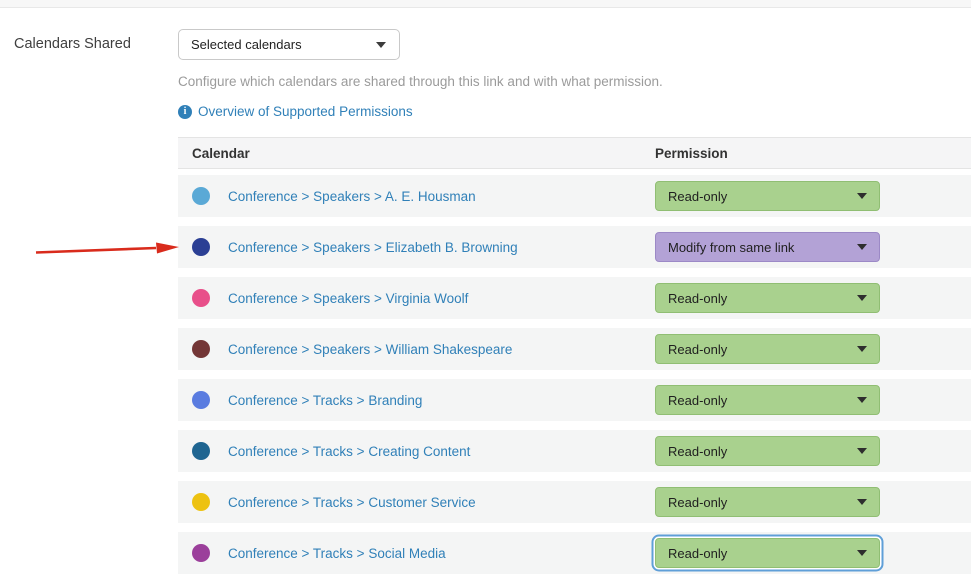  Describe the element at coordinates (731, 247) in the screenshot. I see `permission-select-value: Modify from same link` at that location.